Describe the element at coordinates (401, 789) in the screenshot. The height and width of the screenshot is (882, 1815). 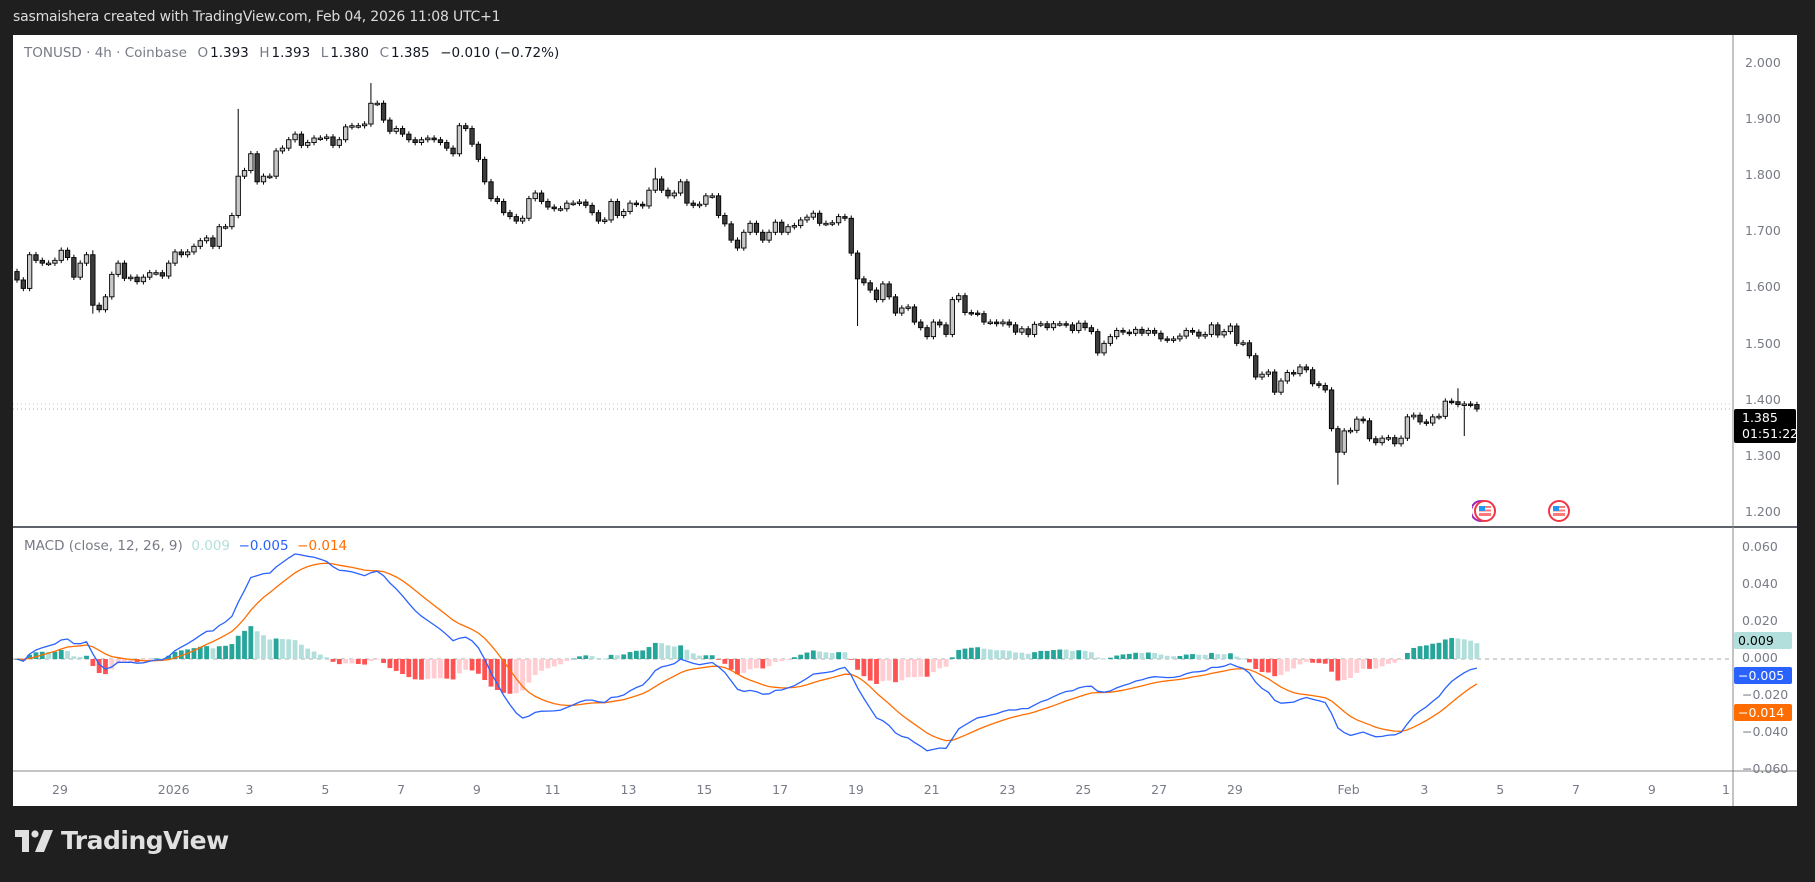
I see `time-axis-label: 7` at that location.